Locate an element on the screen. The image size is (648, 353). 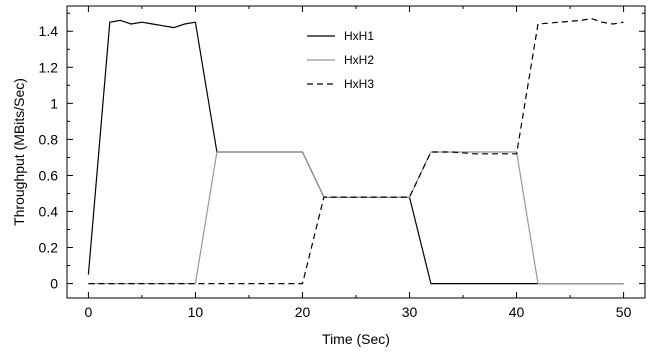
y-tick-label: 1.4 is located at coordinates (49, 31).